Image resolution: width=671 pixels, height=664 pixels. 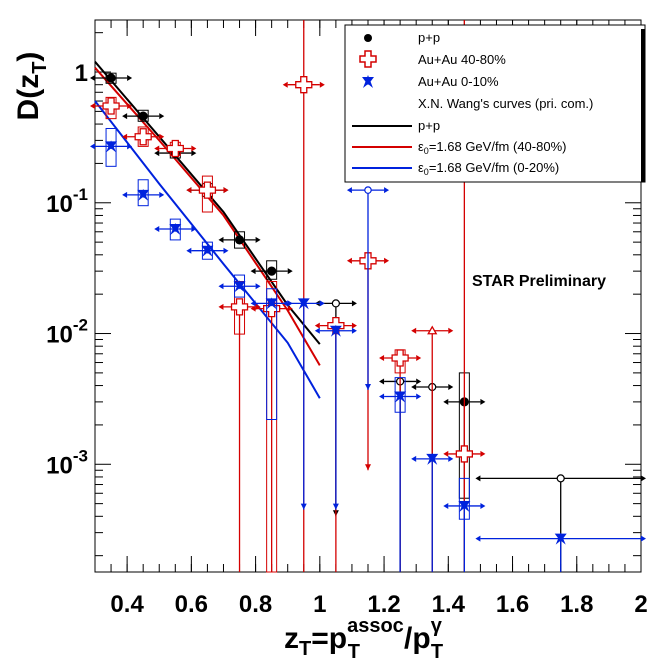 What do you see at coordinates (640, 604) in the screenshot?
I see `x-tick-label: 2` at bounding box center [640, 604].